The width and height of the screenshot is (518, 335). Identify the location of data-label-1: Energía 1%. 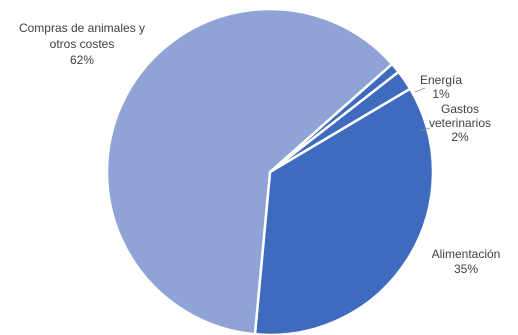
(441, 87).